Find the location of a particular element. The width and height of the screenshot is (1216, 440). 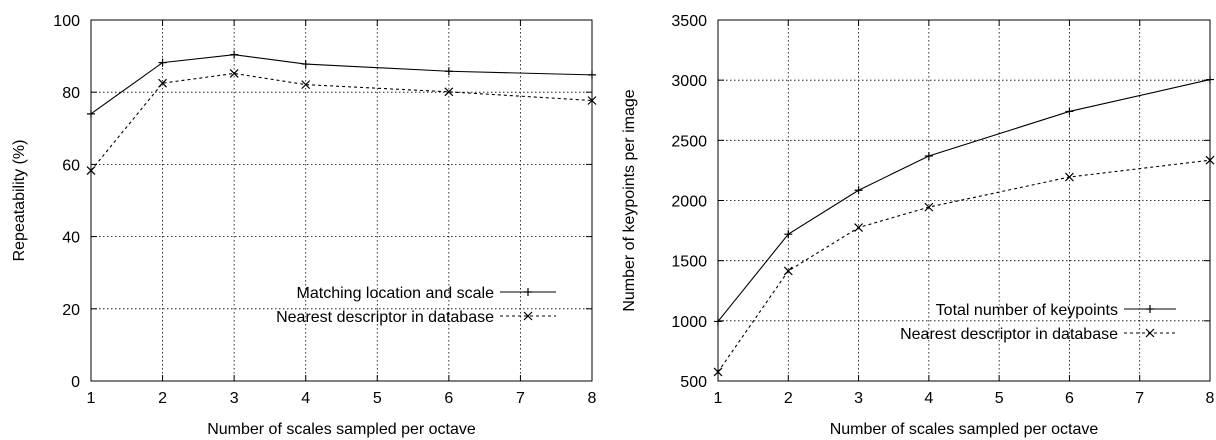

y-axis-label: Number of keypoints per image is located at coordinates (629, 200).